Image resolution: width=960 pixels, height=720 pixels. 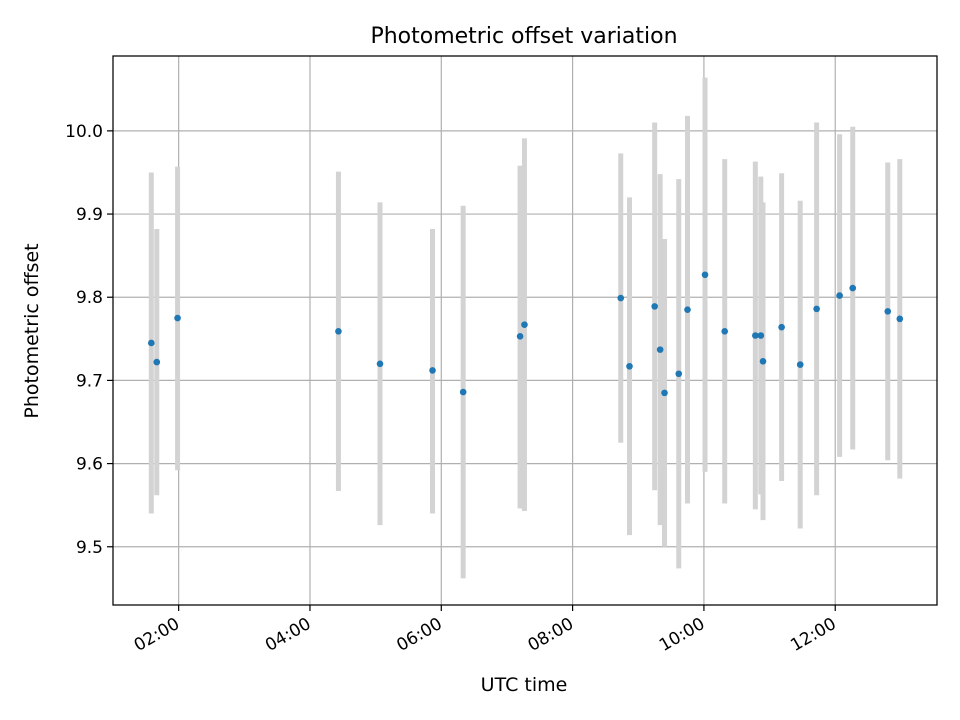 I want to click on y-tick-label: 9.9, so click(x=89, y=215).